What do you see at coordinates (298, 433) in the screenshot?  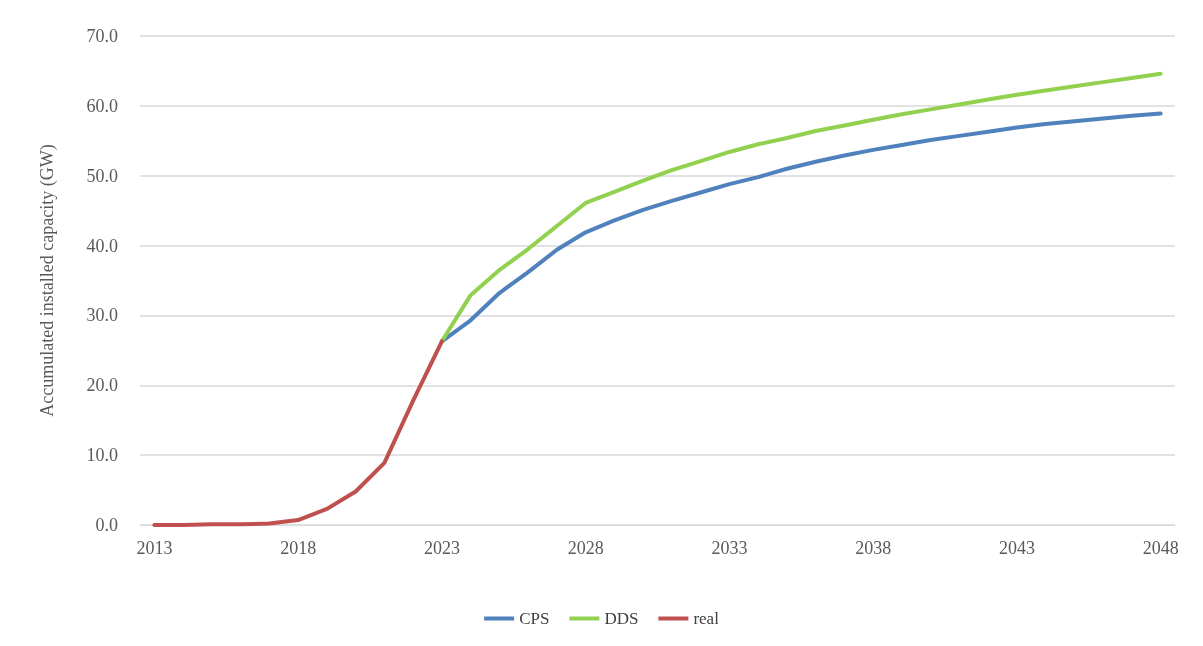 I see `line-series` at bounding box center [298, 433].